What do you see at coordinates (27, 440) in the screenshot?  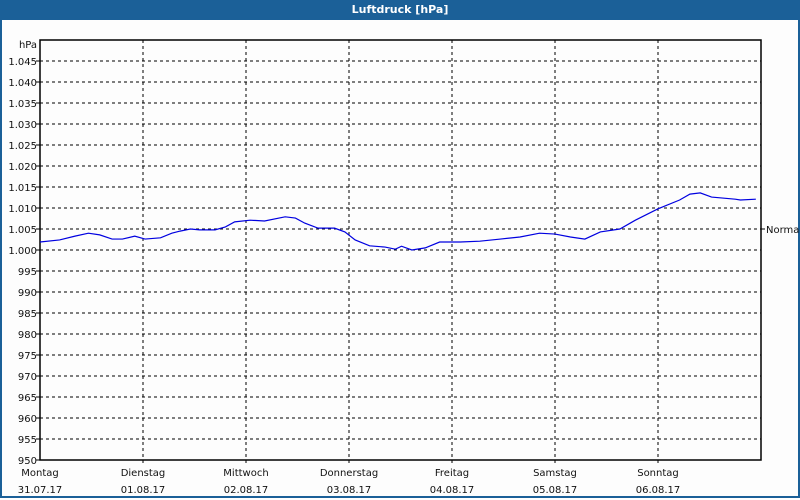 I see `y-tick-label: 955` at bounding box center [27, 440].